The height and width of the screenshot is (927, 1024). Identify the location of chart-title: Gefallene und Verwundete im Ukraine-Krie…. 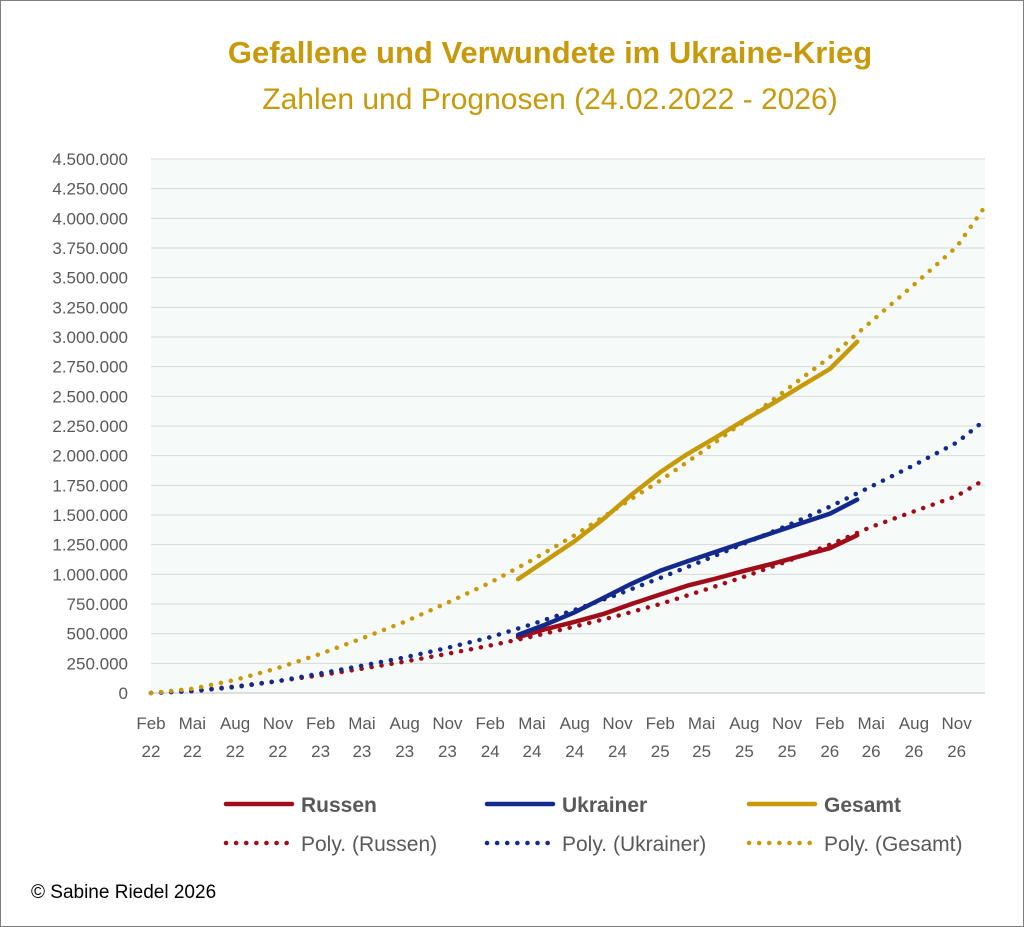
(550, 52).